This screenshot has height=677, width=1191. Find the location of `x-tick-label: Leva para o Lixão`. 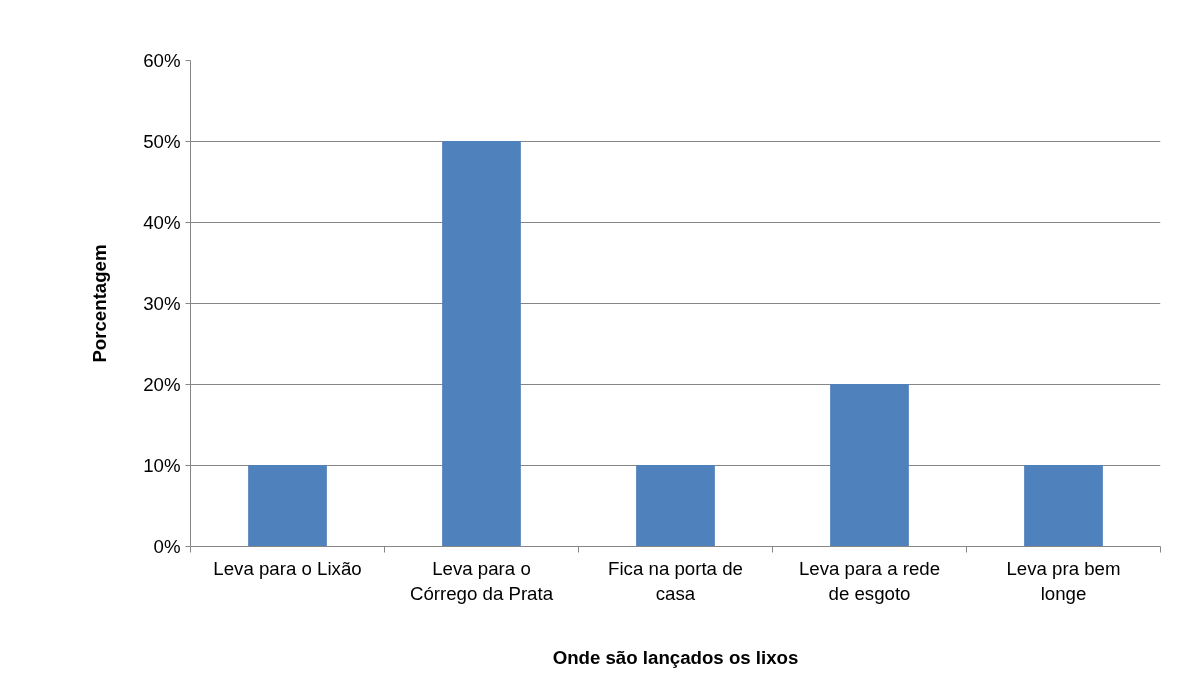

x-tick-label: Leva para o Lixão is located at coordinates (287, 568).